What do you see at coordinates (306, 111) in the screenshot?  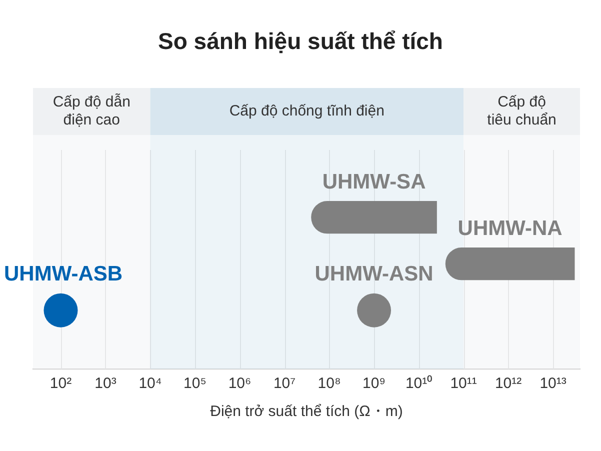 I see `band-label: Cấp độ chống tĩnh điện` at bounding box center [306, 111].